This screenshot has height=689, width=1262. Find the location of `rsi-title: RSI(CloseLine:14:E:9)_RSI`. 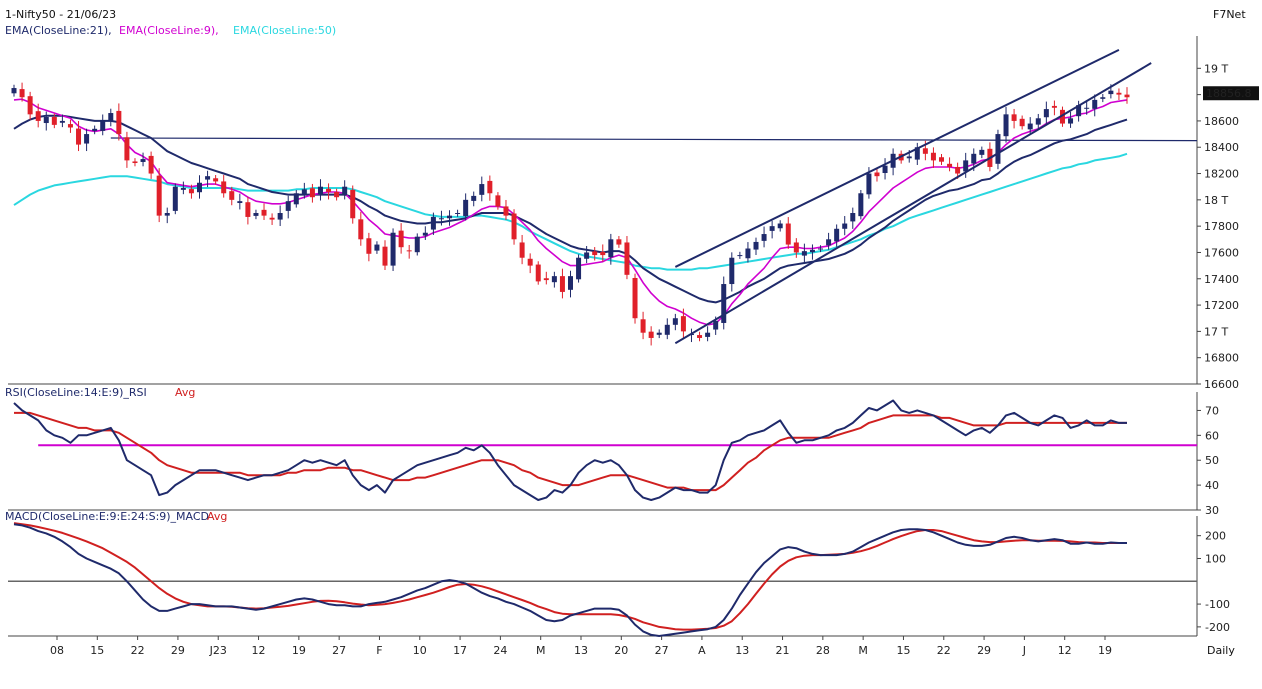

rsi-title: RSI(CloseLine:14:E:9)_RSI is located at coordinates (76, 392).